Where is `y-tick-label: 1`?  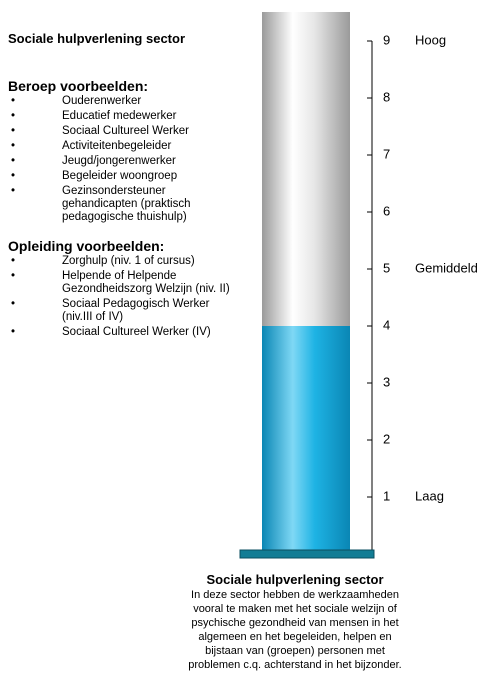
y-tick-label: 1 is located at coordinates (386, 495).